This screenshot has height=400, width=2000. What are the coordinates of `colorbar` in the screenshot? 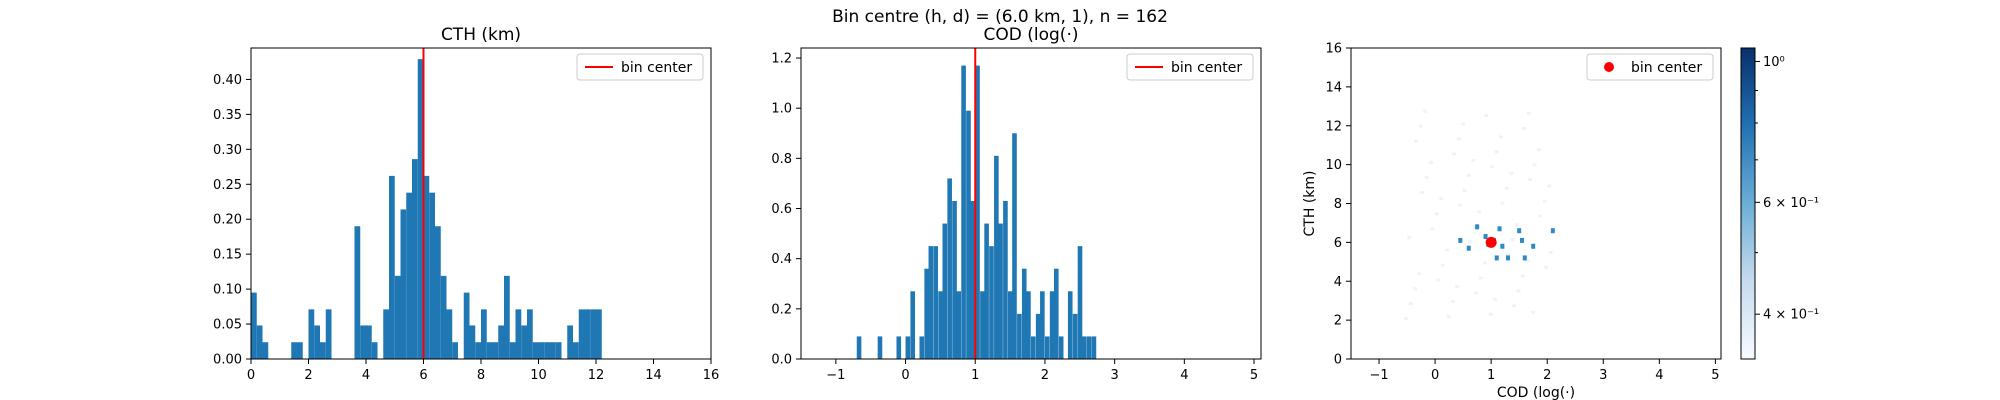 It's located at (1748, 203).